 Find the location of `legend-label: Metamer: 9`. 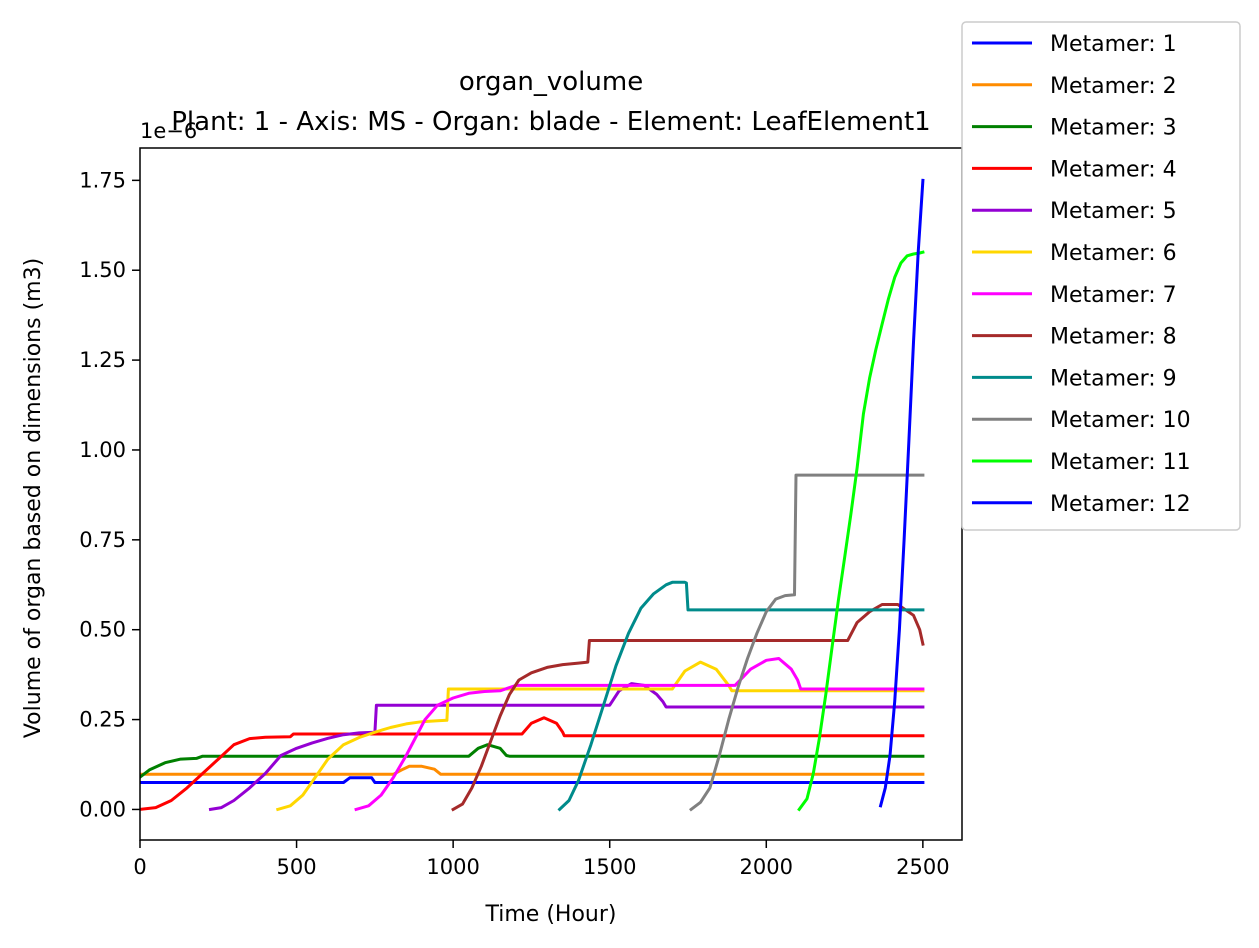

legend-label: Metamer: 9 is located at coordinates (1113, 378).